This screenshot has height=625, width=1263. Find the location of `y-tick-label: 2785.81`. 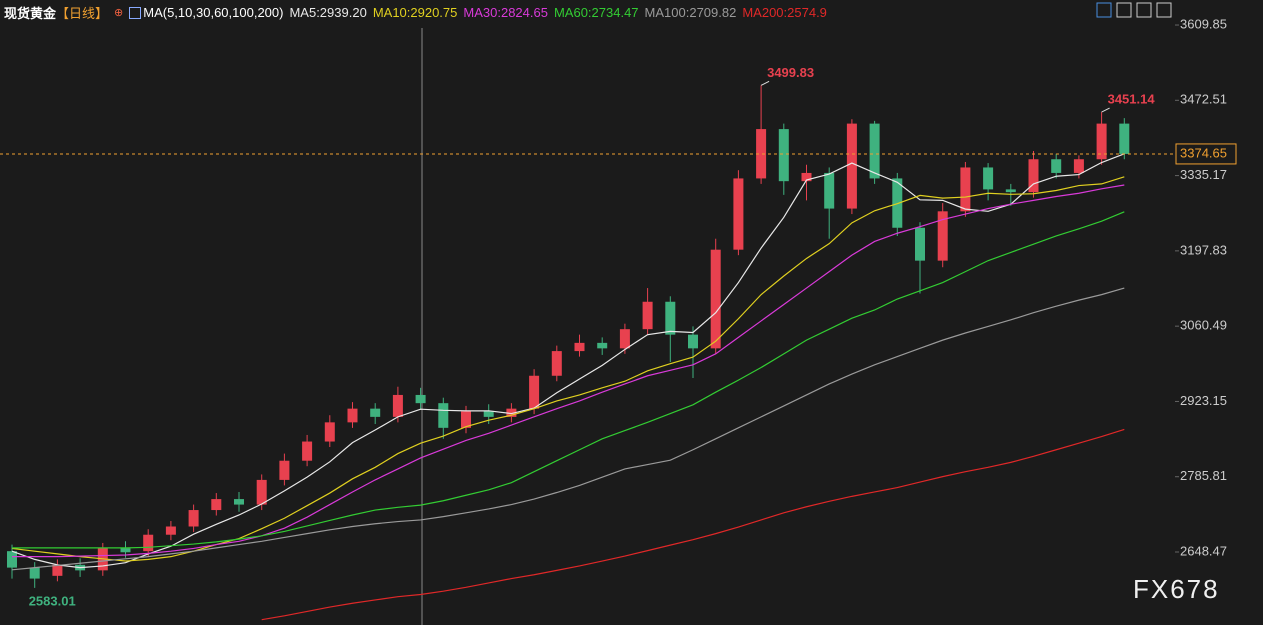

y-tick-label: 2785.81 is located at coordinates (1203, 475).